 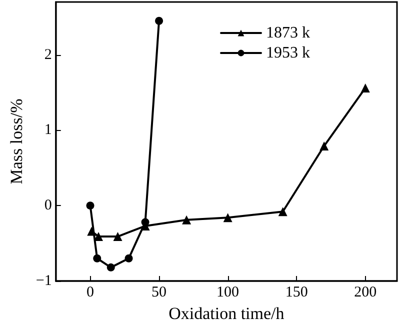 What do you see at coordinates (365, 292) in the screenshot?
I see `x-tick-label: 200` at bounding box center [365, 292].